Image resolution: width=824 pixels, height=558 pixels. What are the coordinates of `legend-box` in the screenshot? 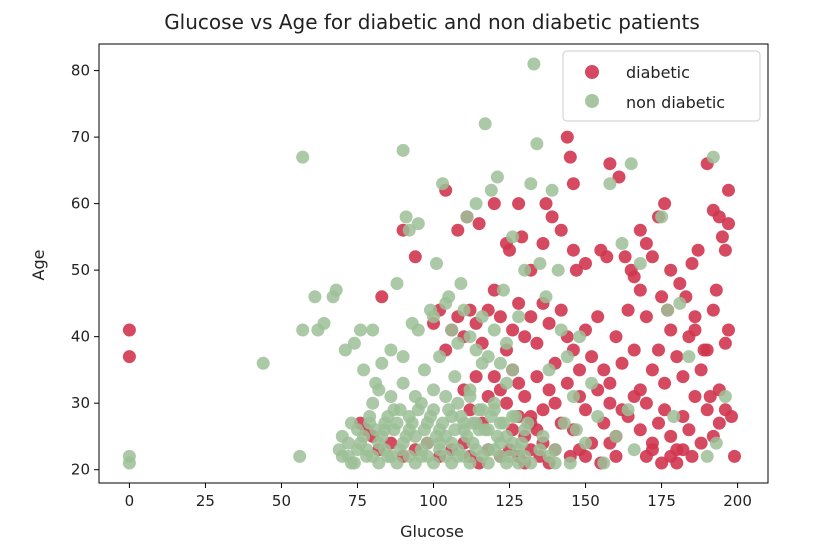 It's located at (661, 86).